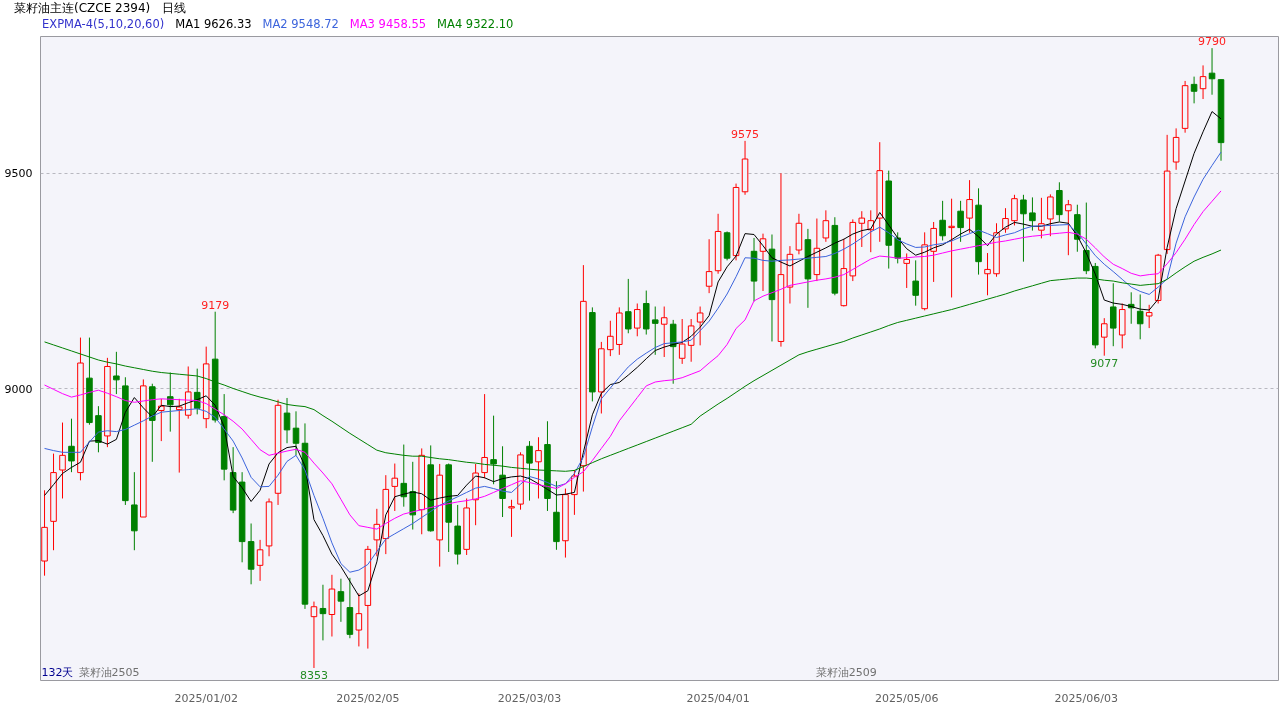  I want to click on x-tick-label: 2025/04/01, so click(718, 698).